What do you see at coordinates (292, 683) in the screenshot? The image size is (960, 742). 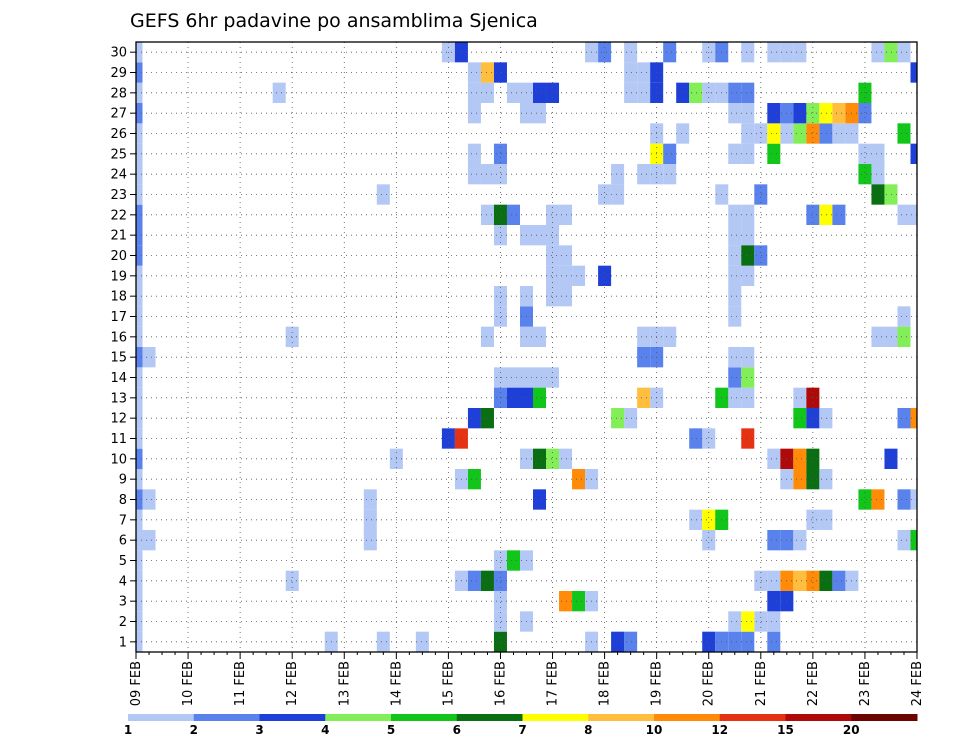 I see `x-tick-label: 12 FEB` at bounding box center [292, 683].